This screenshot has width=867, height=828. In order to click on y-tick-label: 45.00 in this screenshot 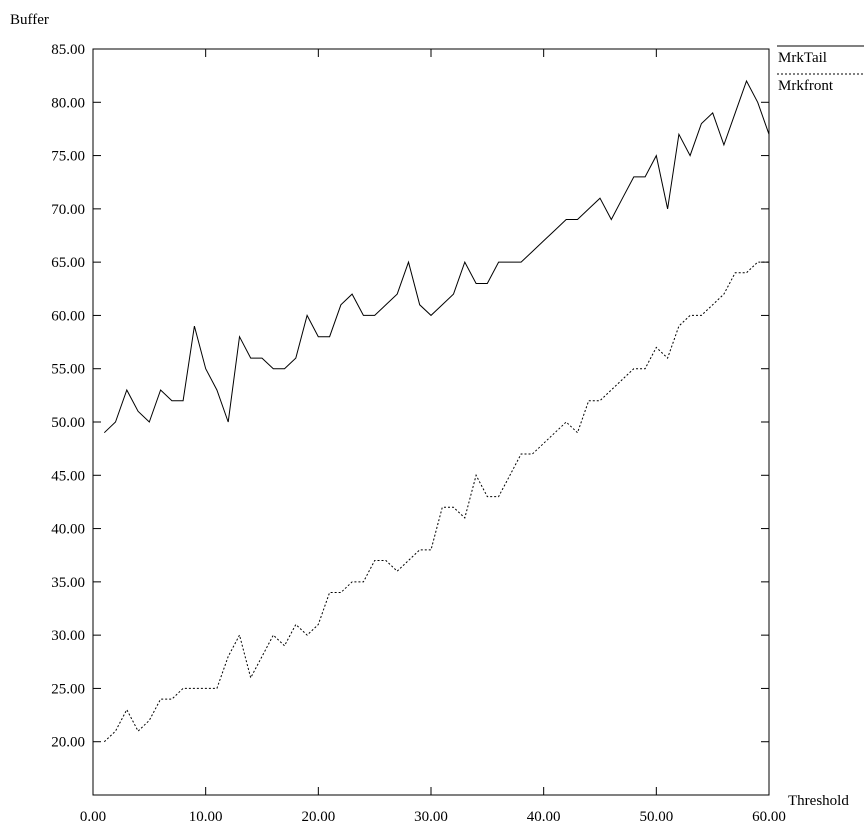, I will do `click(68, 476)`.